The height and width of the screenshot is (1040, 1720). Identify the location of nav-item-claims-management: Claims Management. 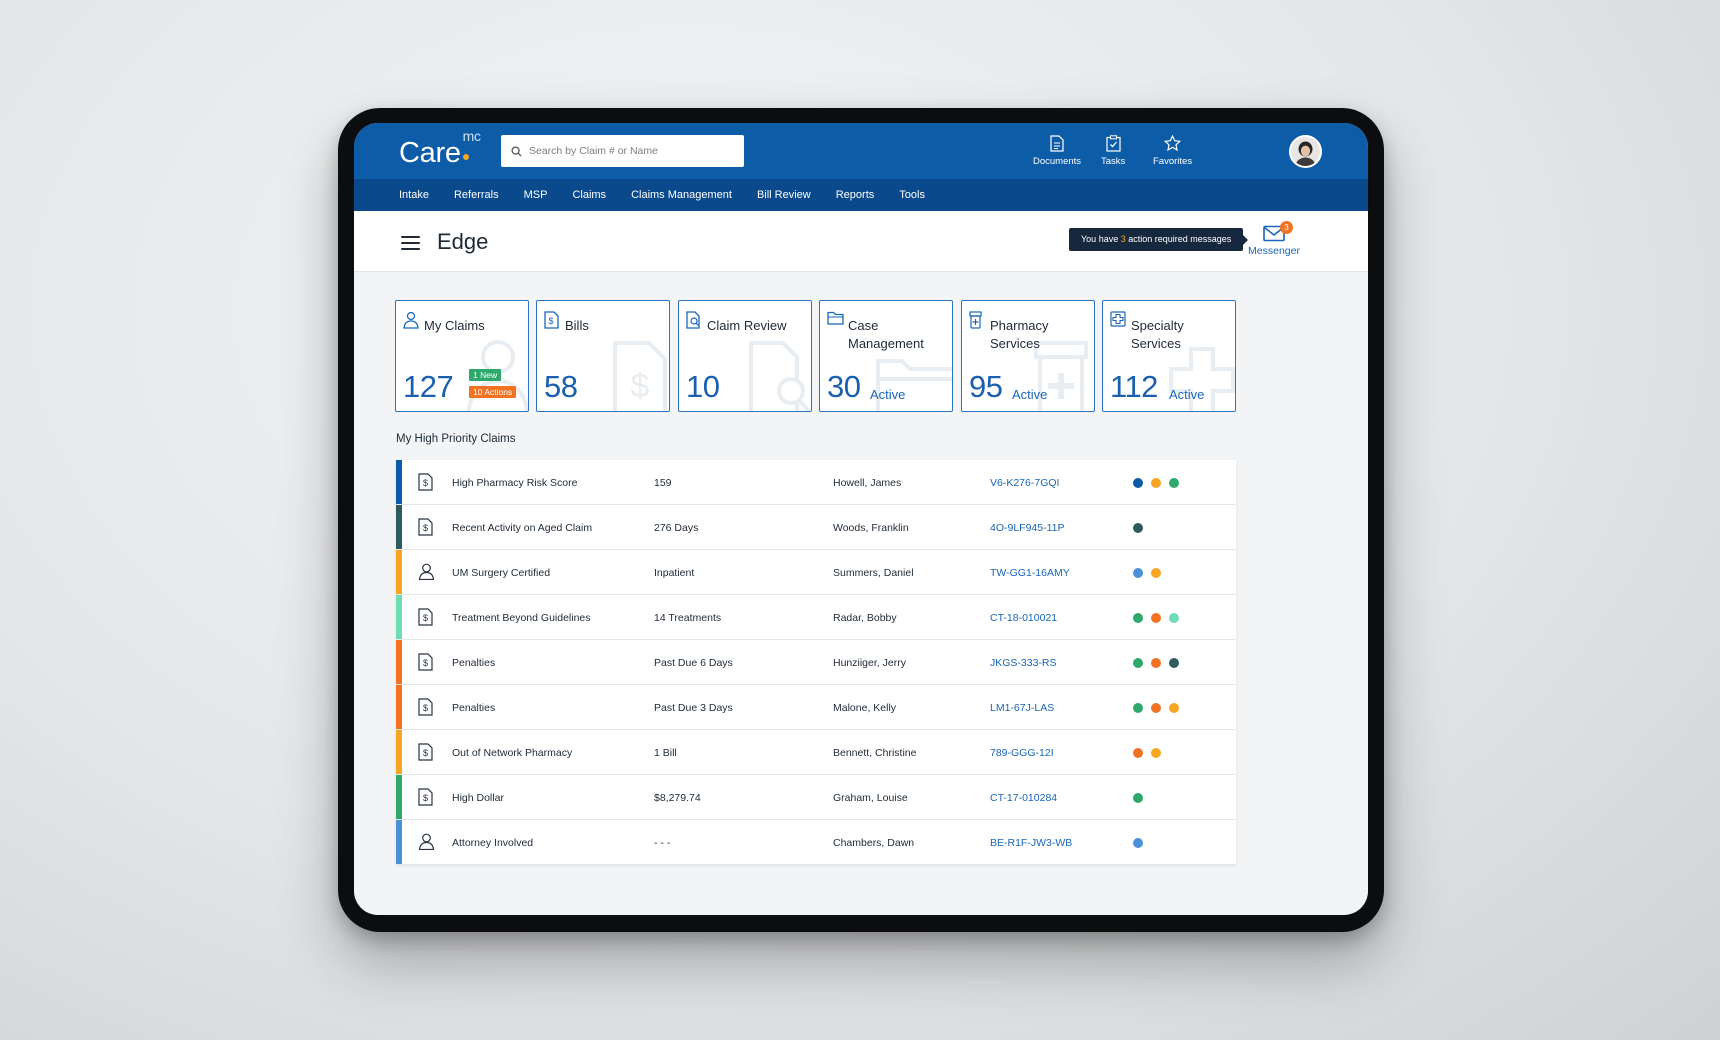
(681, 195).